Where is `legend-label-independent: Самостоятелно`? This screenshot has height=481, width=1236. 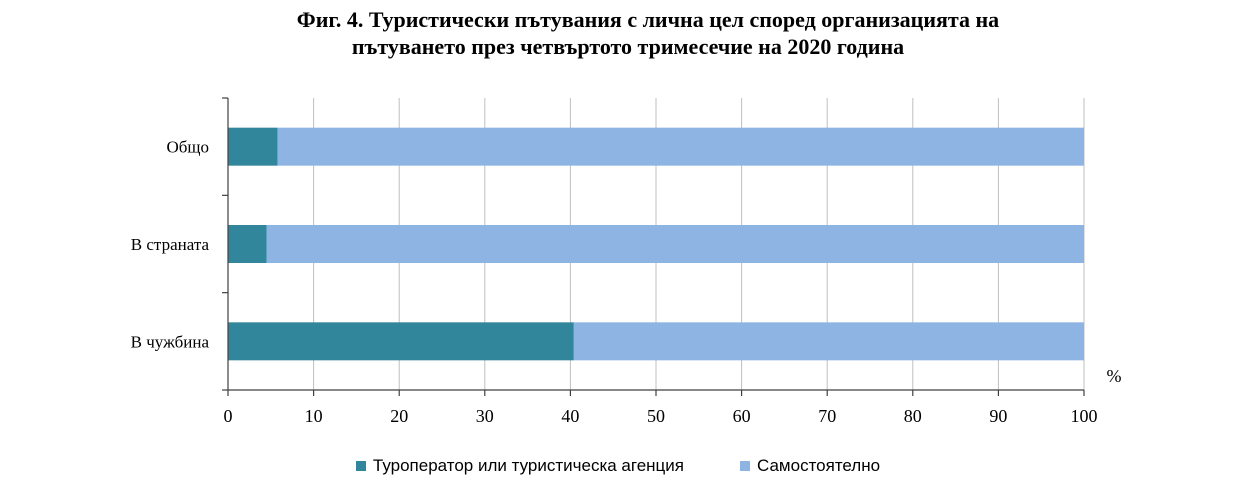 legend-label-independent: Самостоятелно is located at coordinates (819, 465).